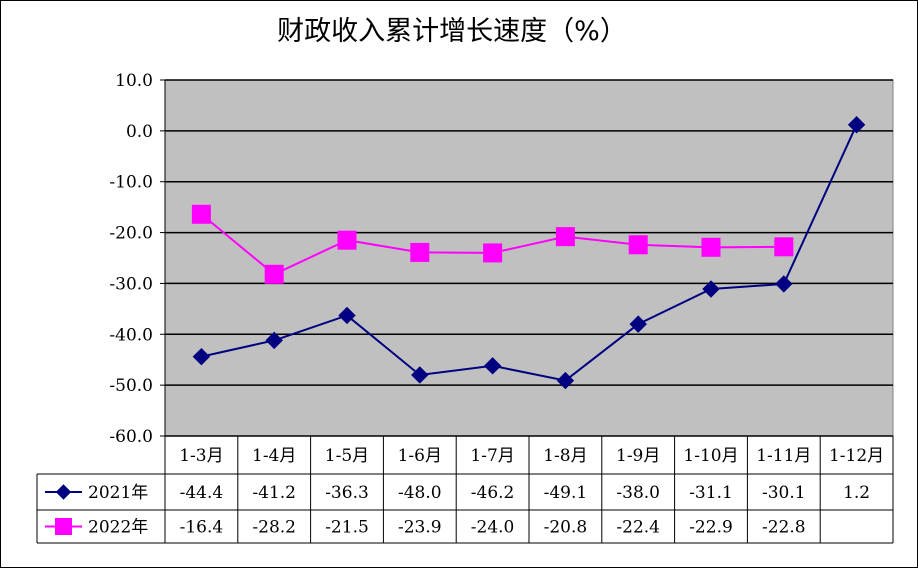 The image size is (918, 568). What do you see at coordinates (139, 132) in the screenshot?
I see `y-tick-label: 0.0` at bounding box center [139, 132].